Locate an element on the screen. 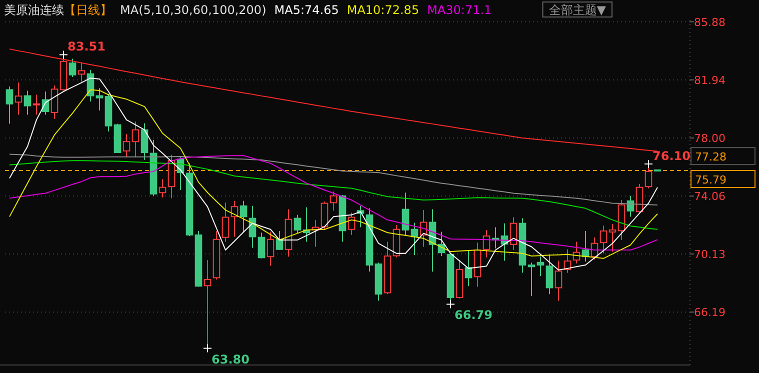  annotation: 83.51 is located at coordinates (87, 47).